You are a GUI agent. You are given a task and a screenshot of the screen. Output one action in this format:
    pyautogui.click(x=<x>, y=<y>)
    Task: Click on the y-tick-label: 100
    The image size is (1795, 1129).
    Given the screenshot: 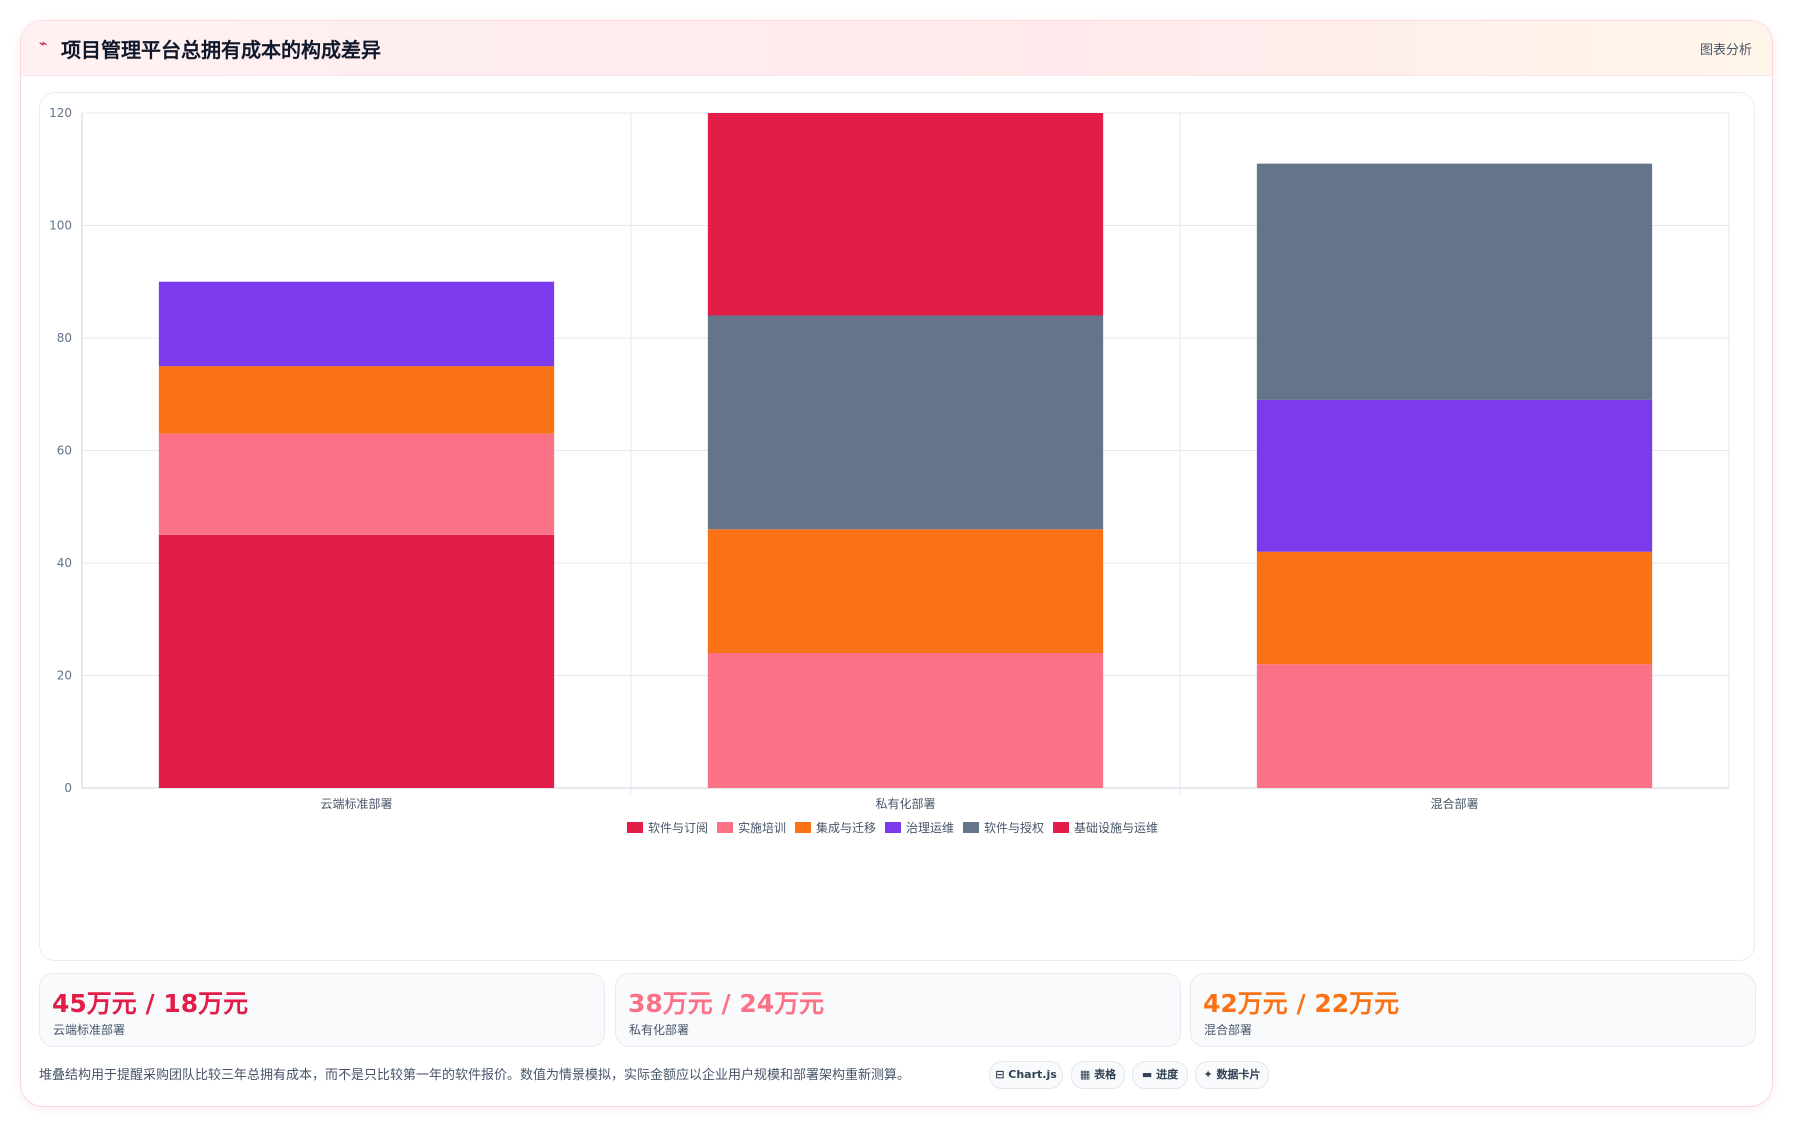 What is the action you would take?
    pyautogui.click(x=60, y=226)
    